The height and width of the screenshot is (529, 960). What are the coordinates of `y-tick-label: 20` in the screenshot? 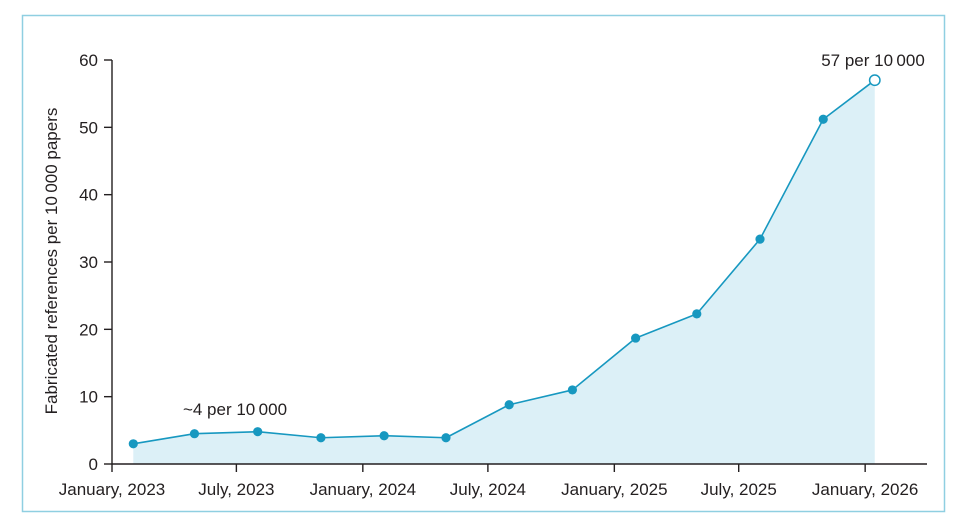 It's located at (88, 329).